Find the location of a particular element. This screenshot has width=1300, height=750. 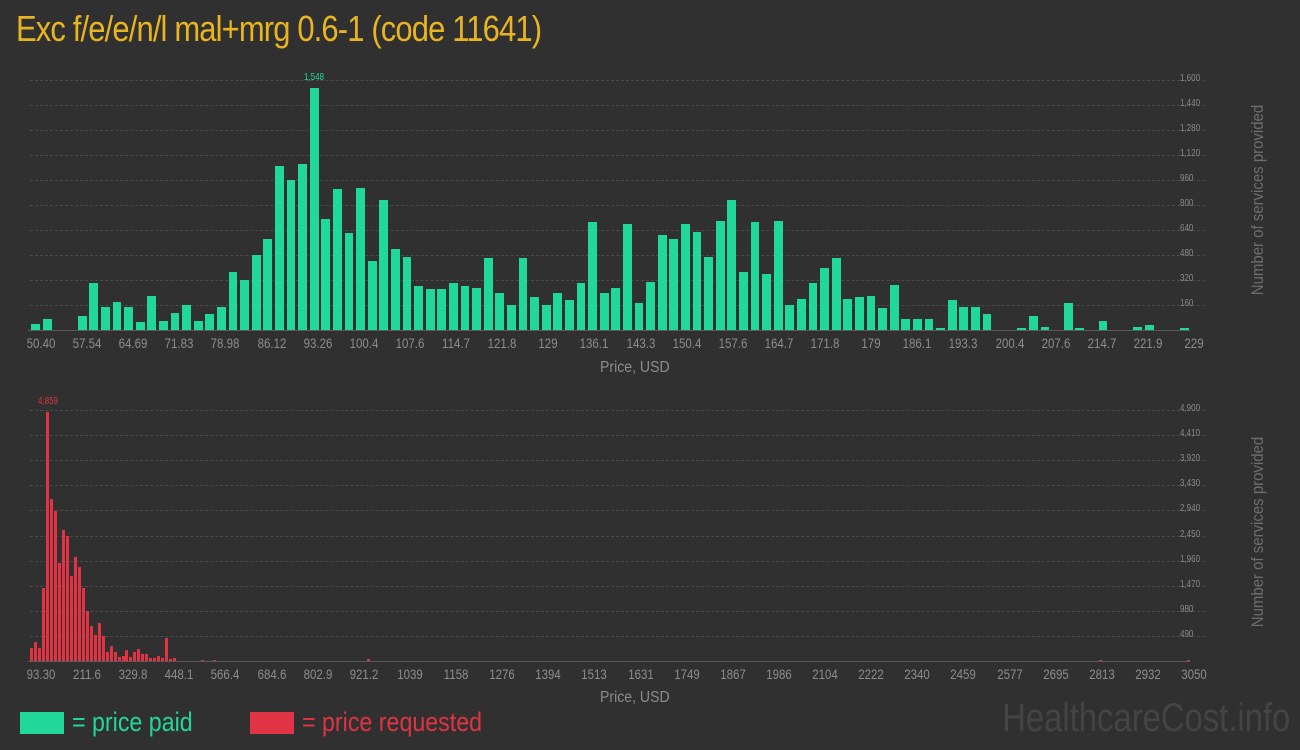

x-tick-label: 171.8 is located at coordinates (825, 343).